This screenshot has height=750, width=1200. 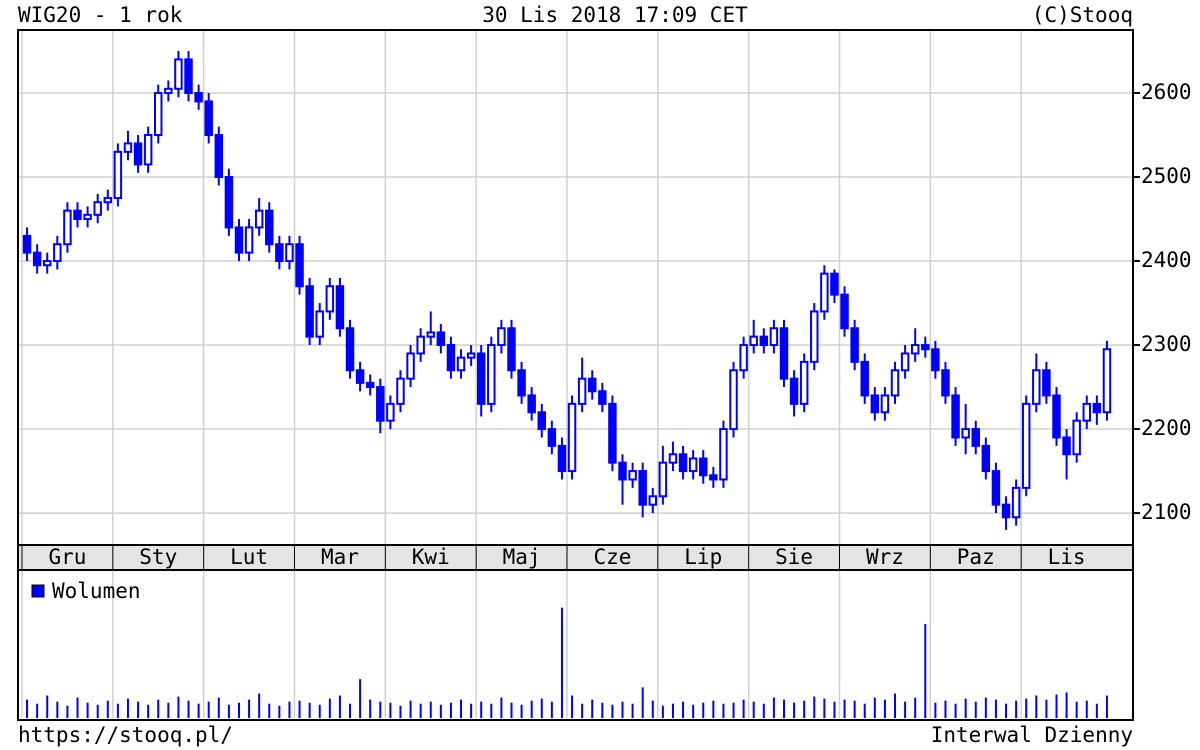 I want to click on x-tick-label: Gru, so click(x=67, y=557).